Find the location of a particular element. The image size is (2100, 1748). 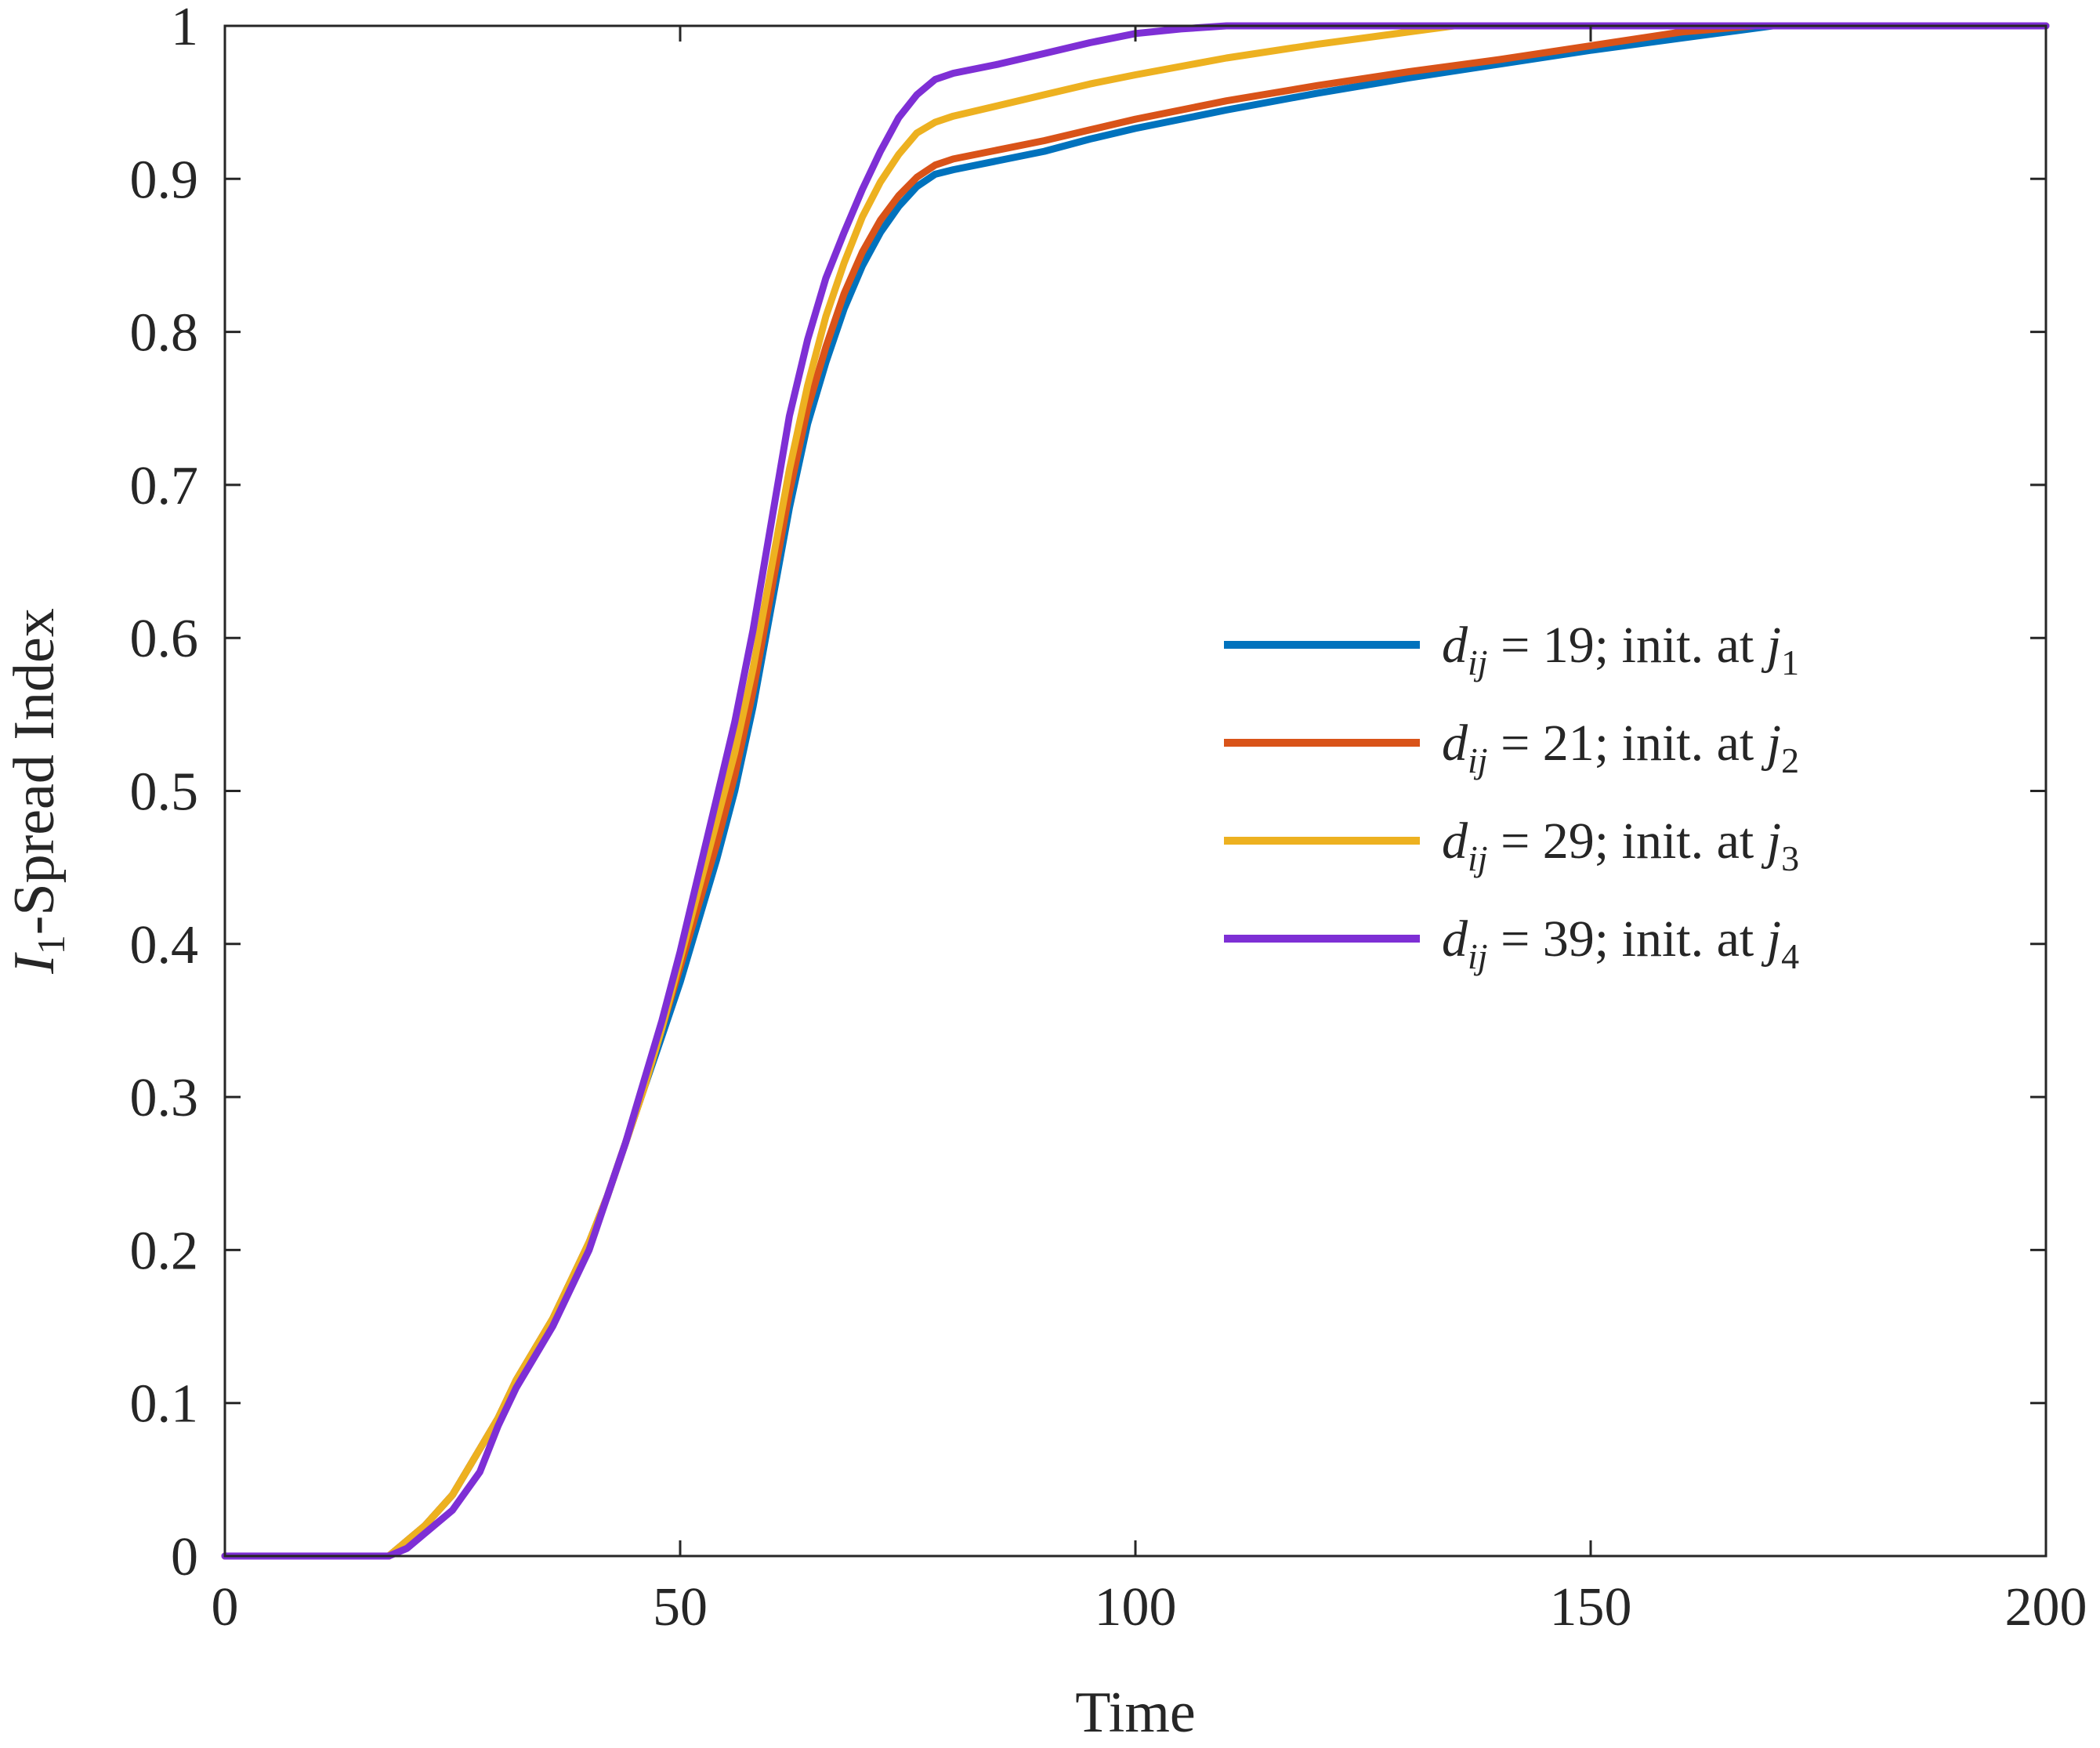

x-axis-title: Time is located at coordinates (1135, 1713).